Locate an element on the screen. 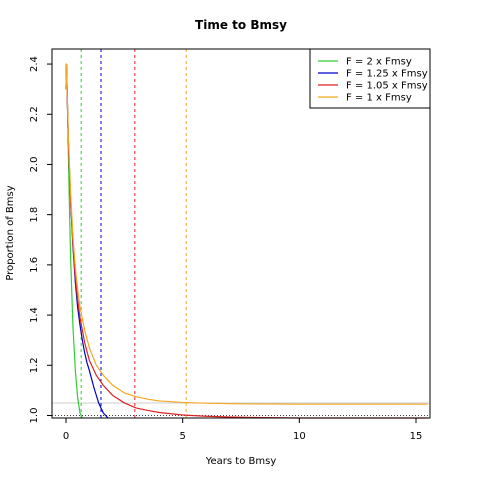 The image size is (480, 480). legend-label-2: F = 1.25 x Fmsy is located at coordinates (387, 74).